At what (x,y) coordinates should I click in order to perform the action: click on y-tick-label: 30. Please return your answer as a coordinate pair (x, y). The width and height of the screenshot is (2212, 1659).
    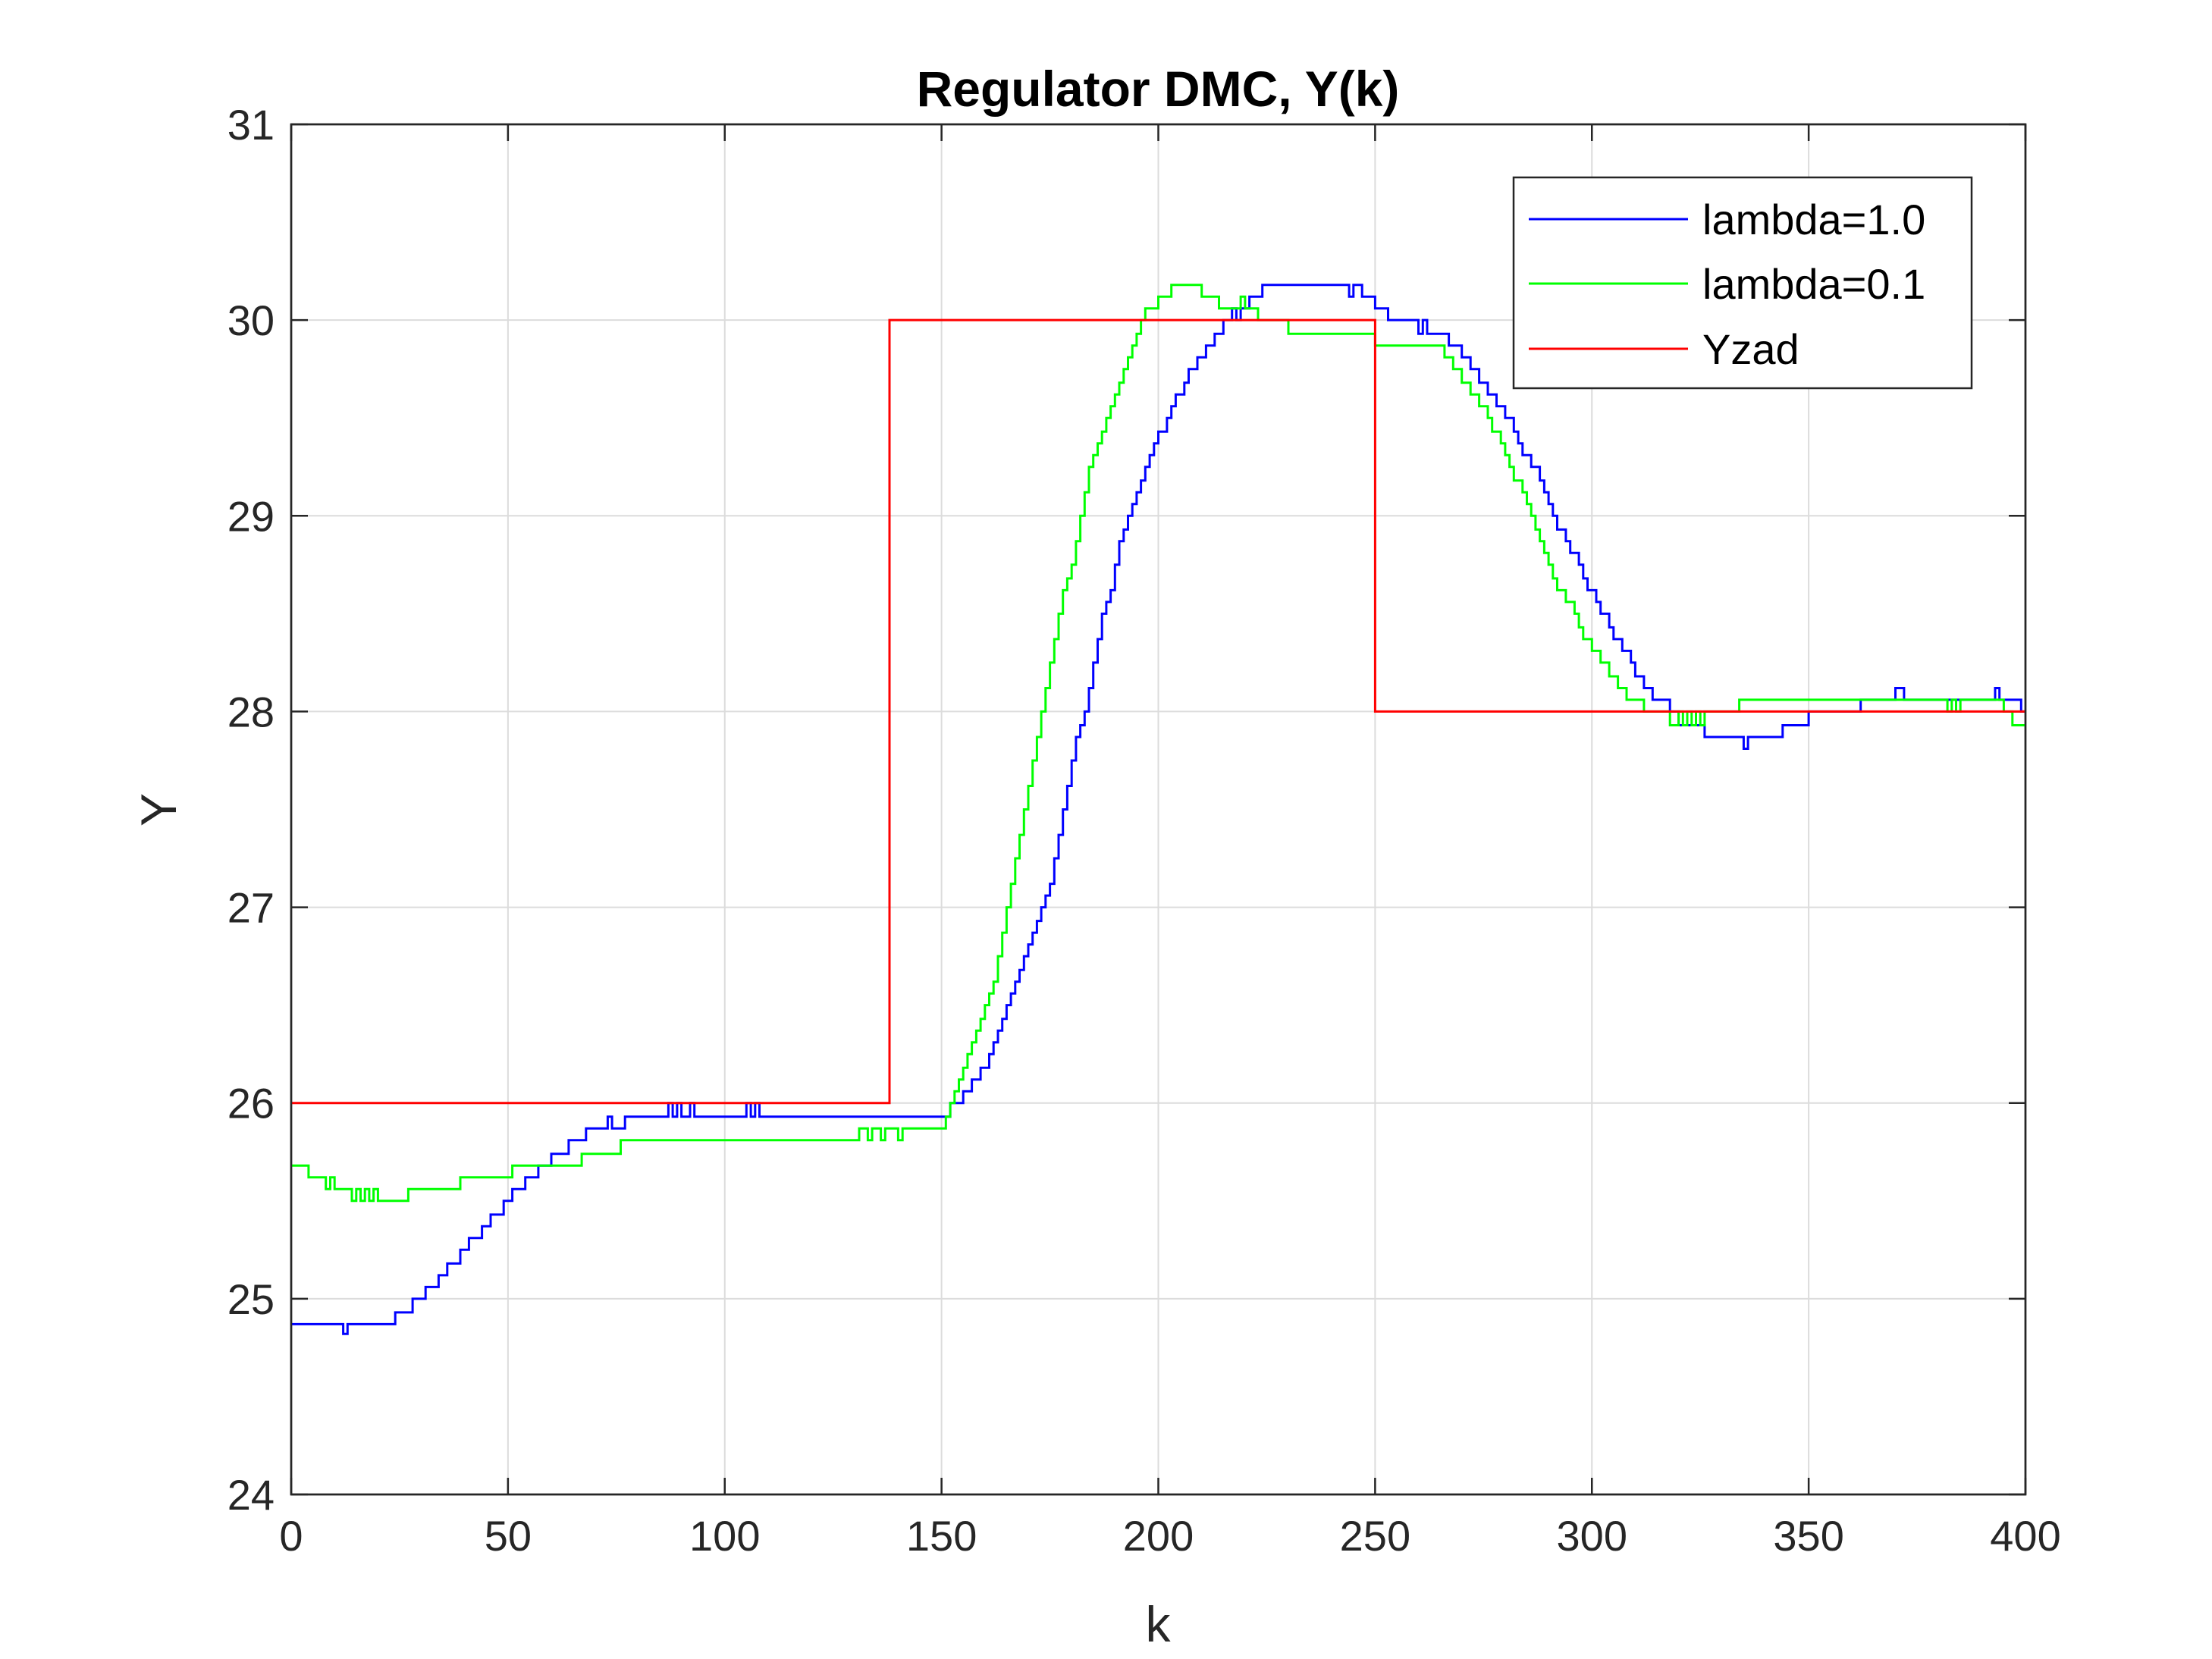
    Looking at the image, I should click on (251, 320).